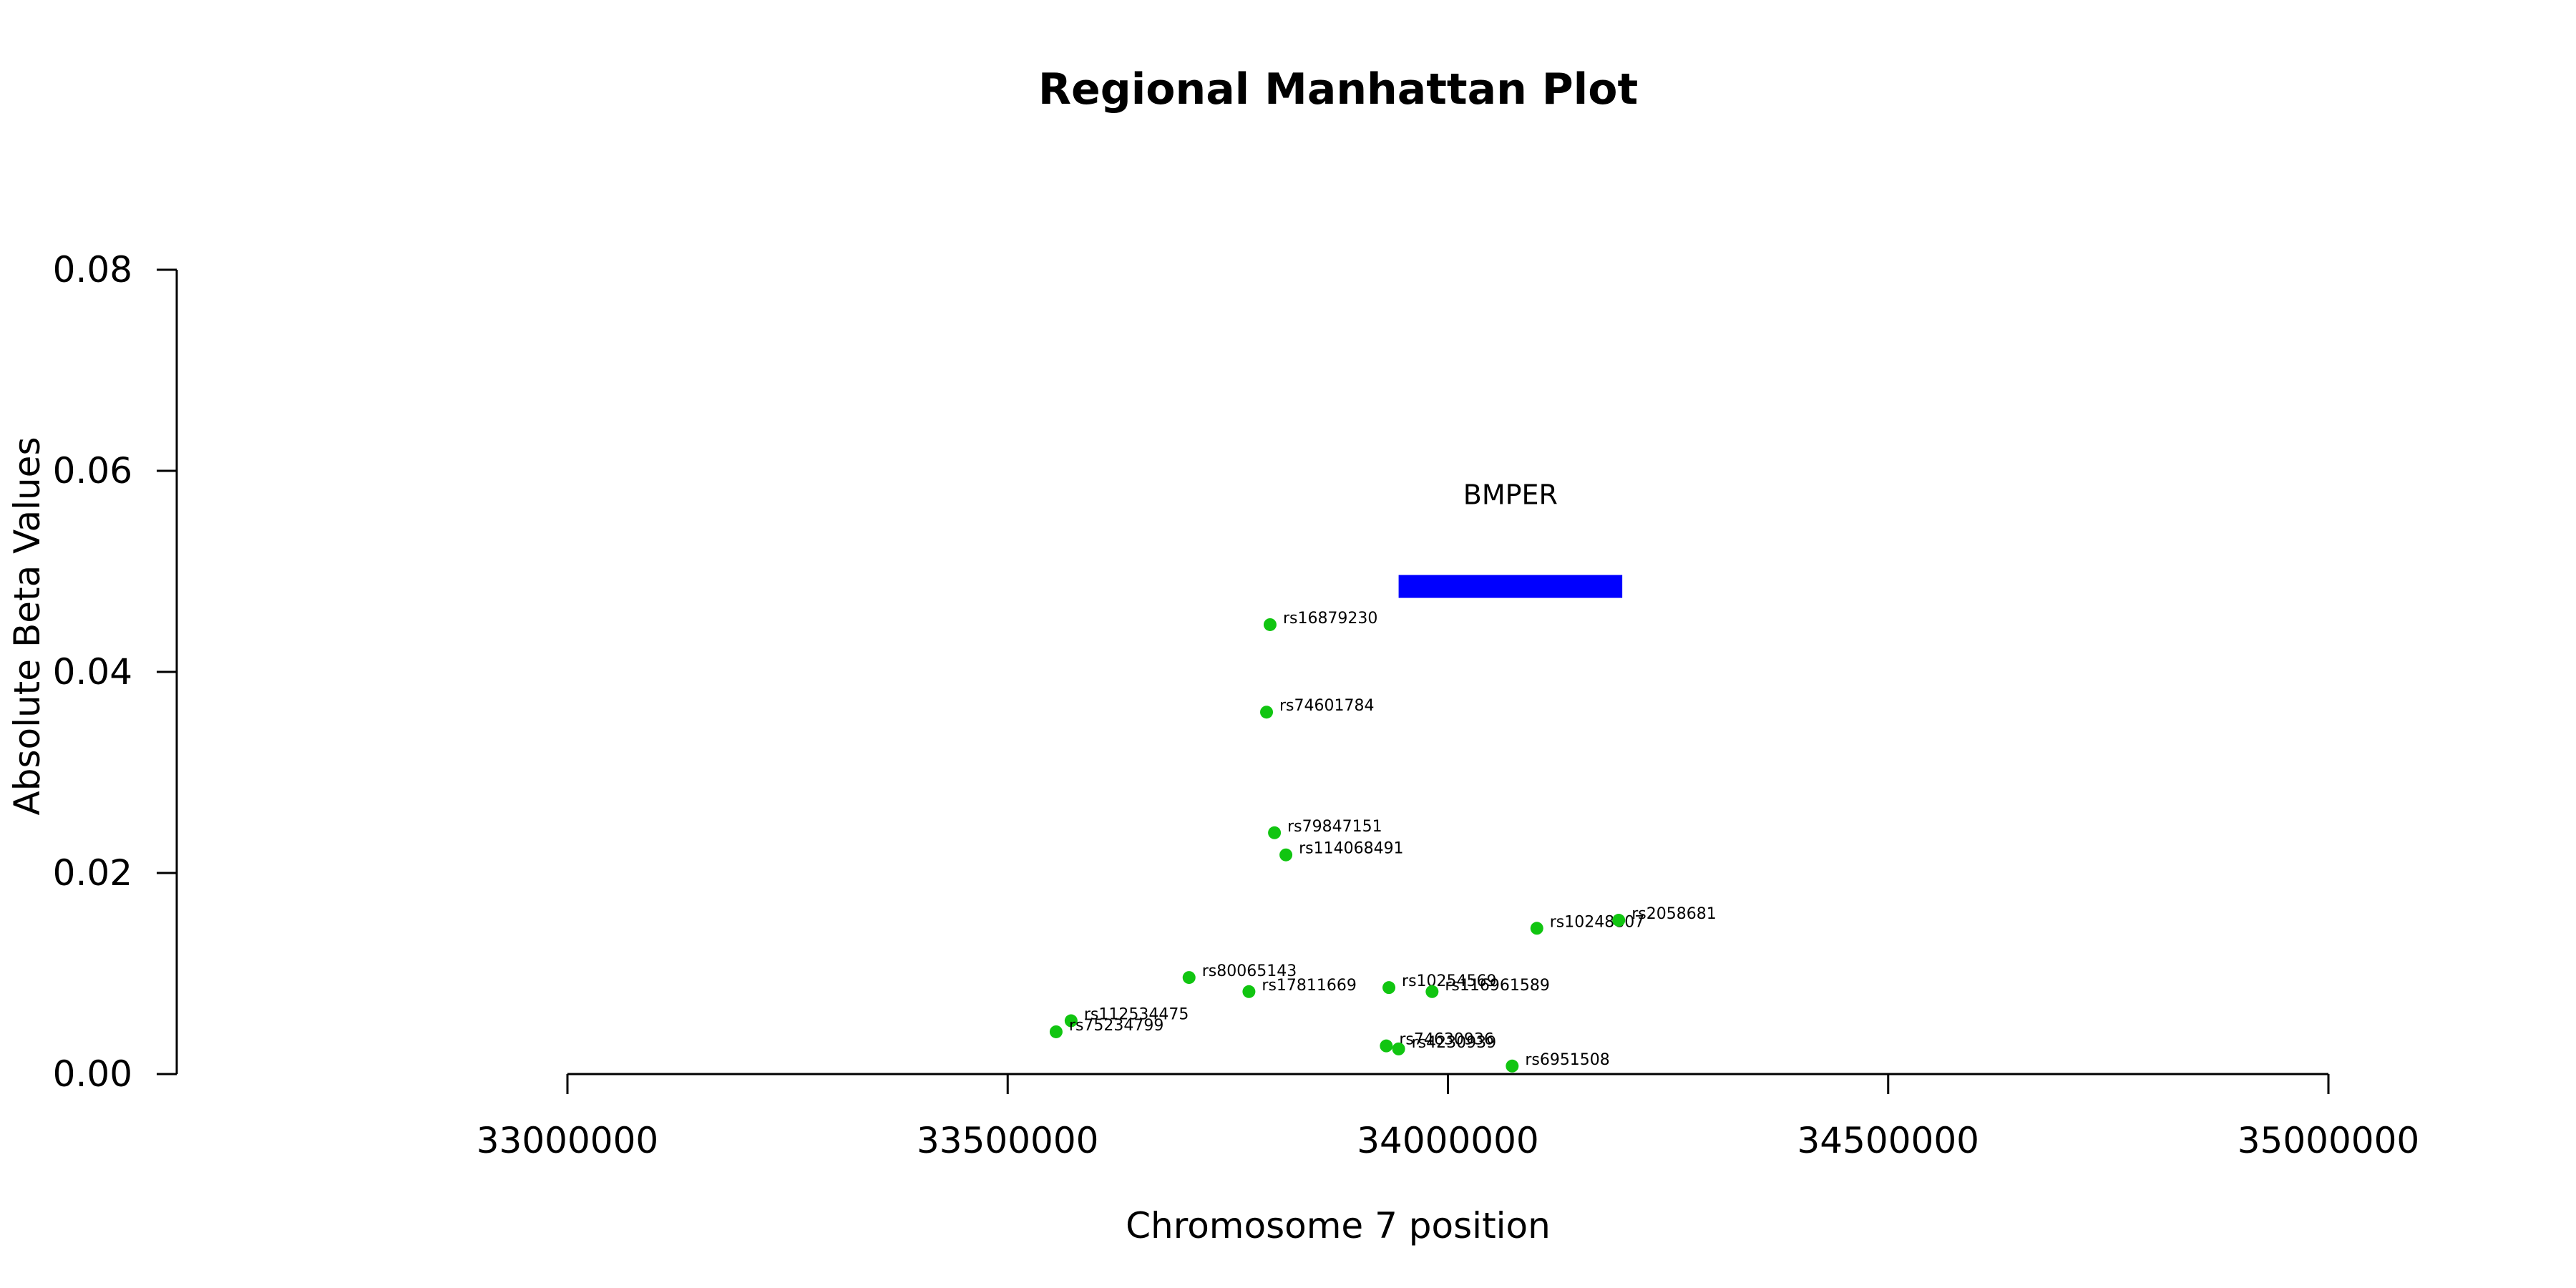 Image resolution: width=2576 pixels, height=1288 pixels. What do you see at coordinates (1309, 986) in the screenshot?
I see `snp-label: rs17811669` at bounding box center [1309, 986].